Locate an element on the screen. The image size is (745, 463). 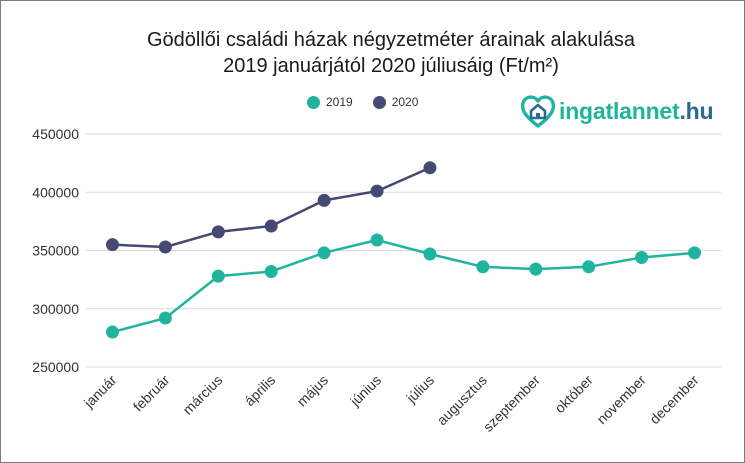
y-tick-label: 250000 is located at coordinates (55, 367).